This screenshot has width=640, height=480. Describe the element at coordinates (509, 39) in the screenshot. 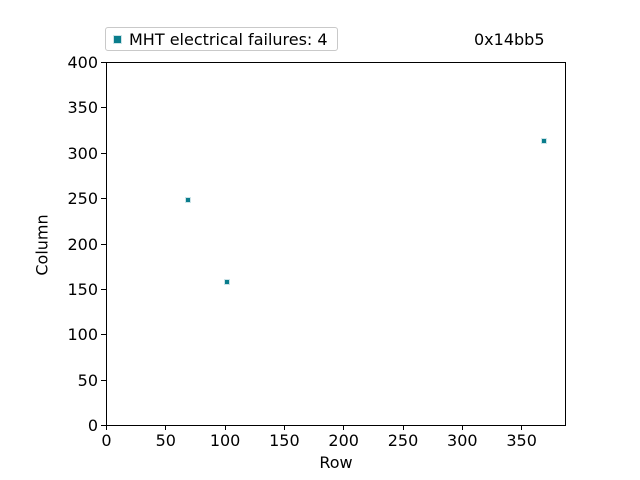

I see `hex-annotation: 0x14bb5` at that location.